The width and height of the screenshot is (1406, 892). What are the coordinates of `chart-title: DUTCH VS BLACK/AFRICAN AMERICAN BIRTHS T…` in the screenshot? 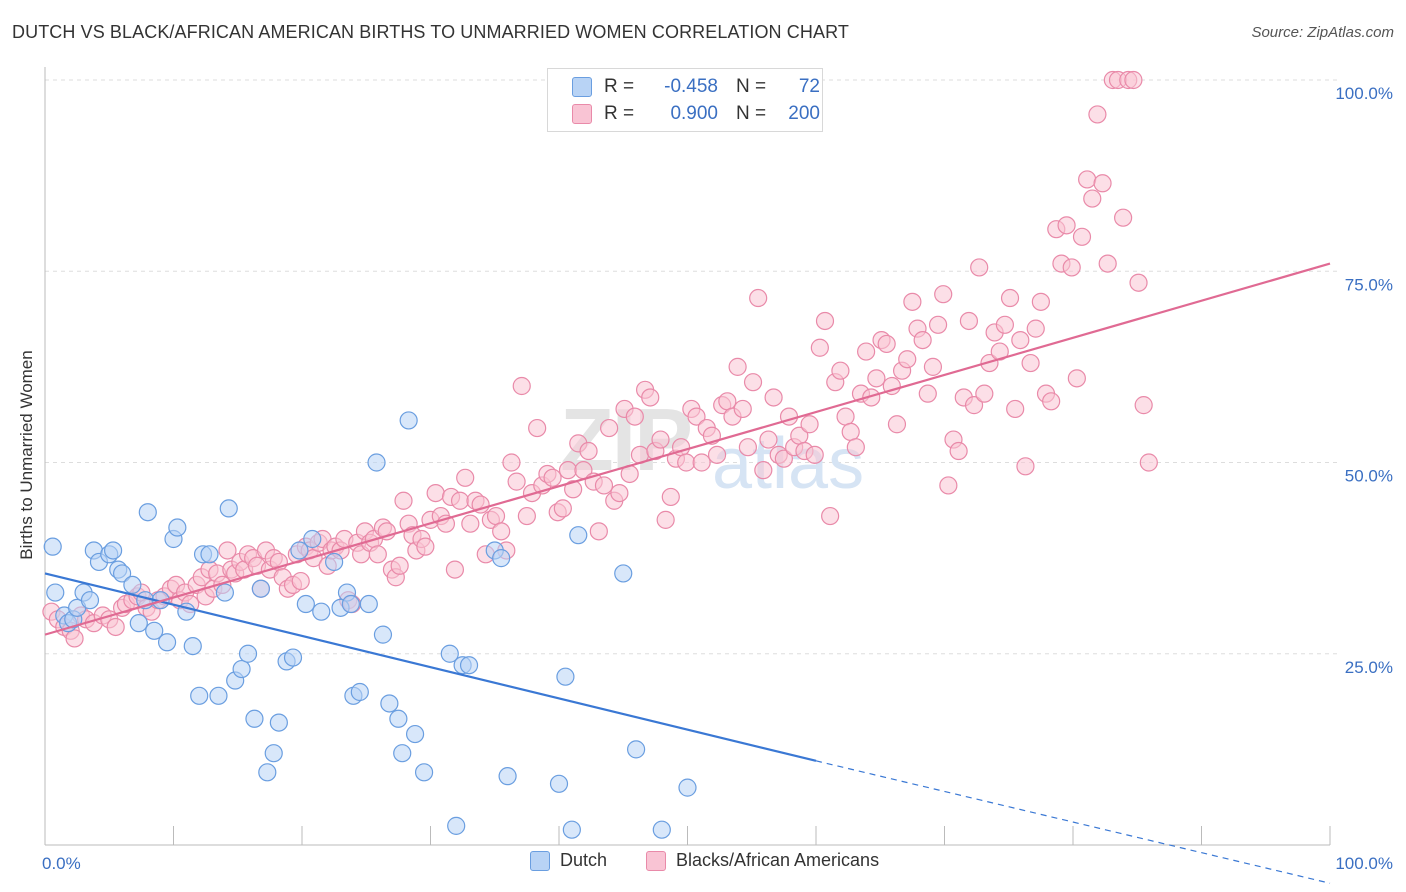 It's located at (430, 32).